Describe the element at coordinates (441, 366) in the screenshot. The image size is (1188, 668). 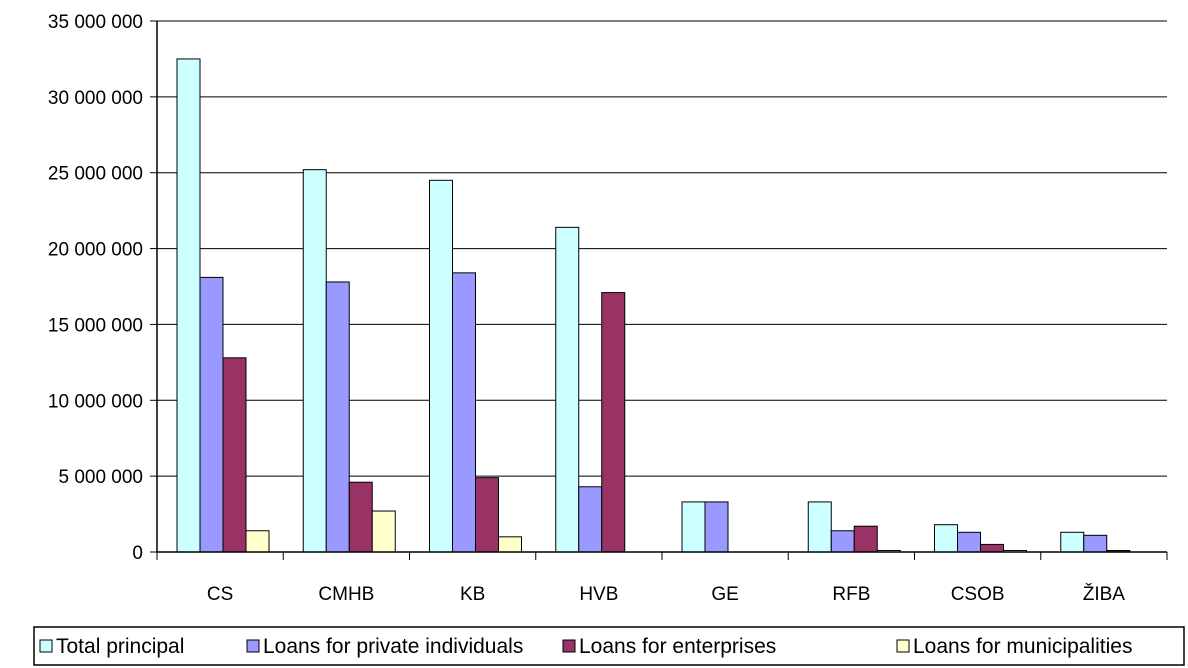
I see `bar-kb-total-principal` at that location.